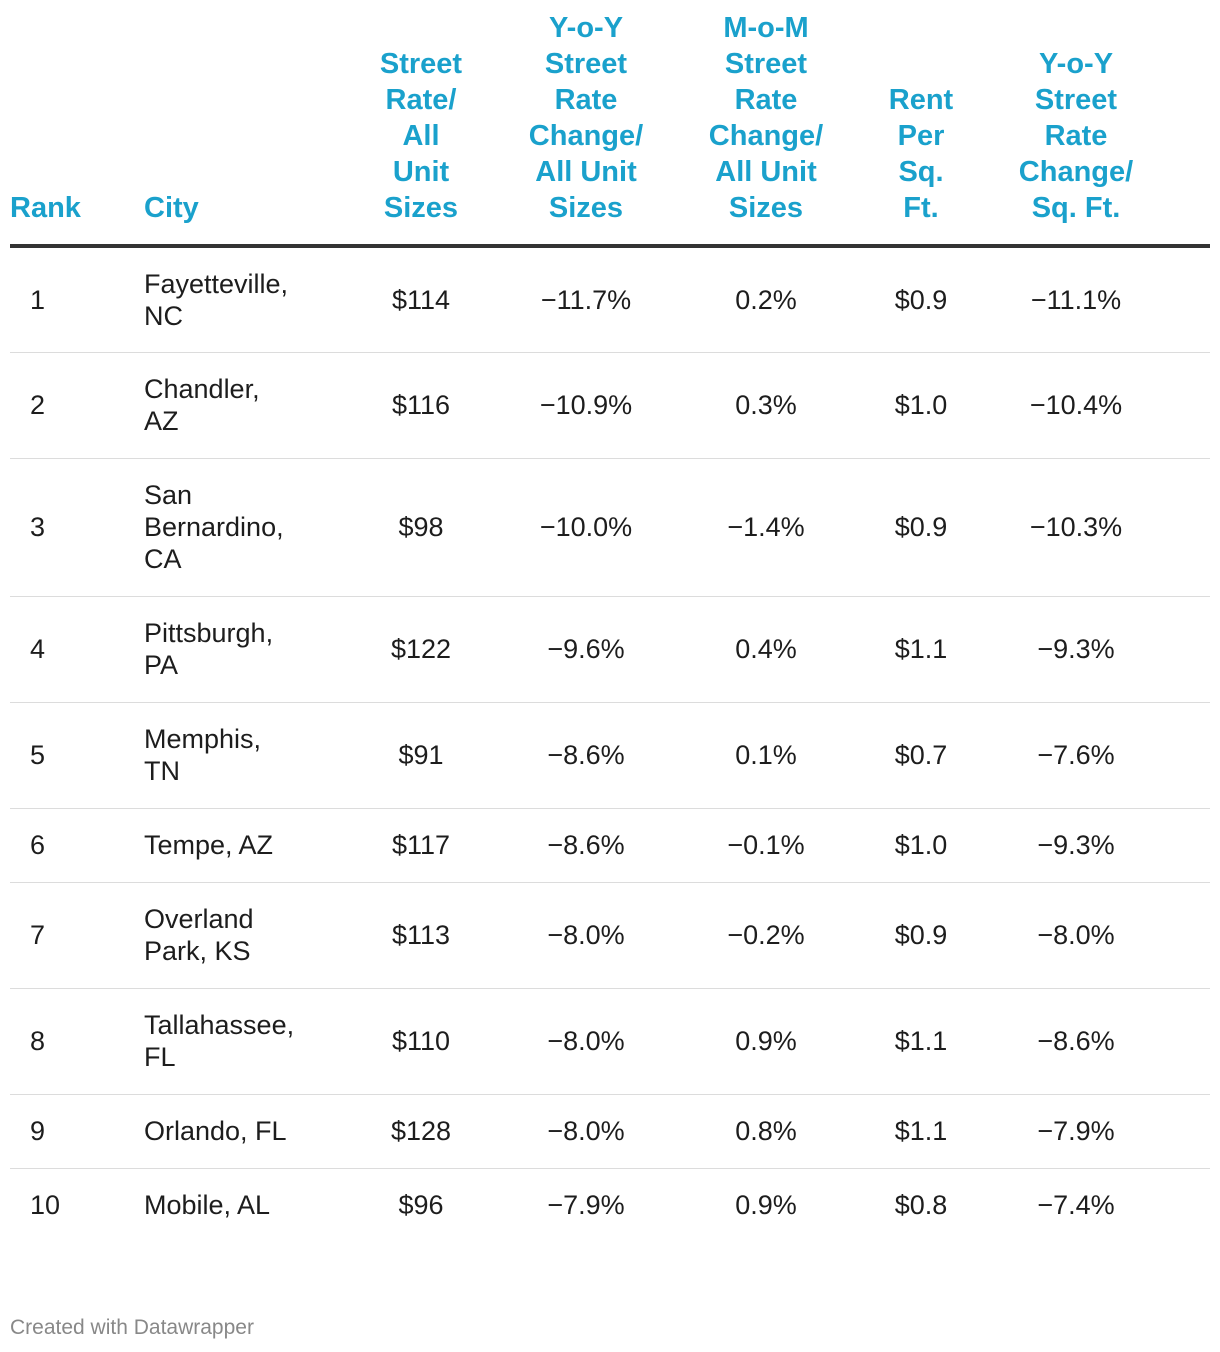 This screenshot has width=1220, height=1352. Describe the element at coordinates (240, 527) in the screenshot. I see `cell-city: San Bernardino, CA` at that location.